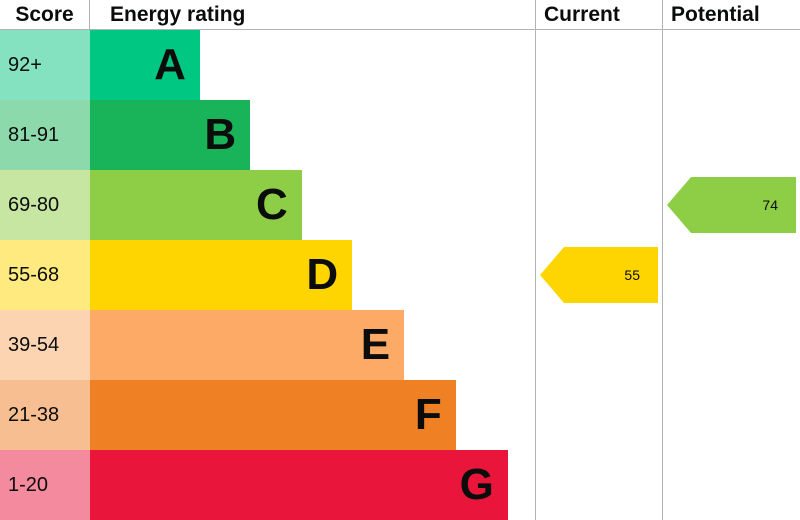 This screenshot has width=800, height=520. What do you see at coordinates (273, 415) in the screenshot?
I see `band-bar: F` at bounding box center [273, 415].